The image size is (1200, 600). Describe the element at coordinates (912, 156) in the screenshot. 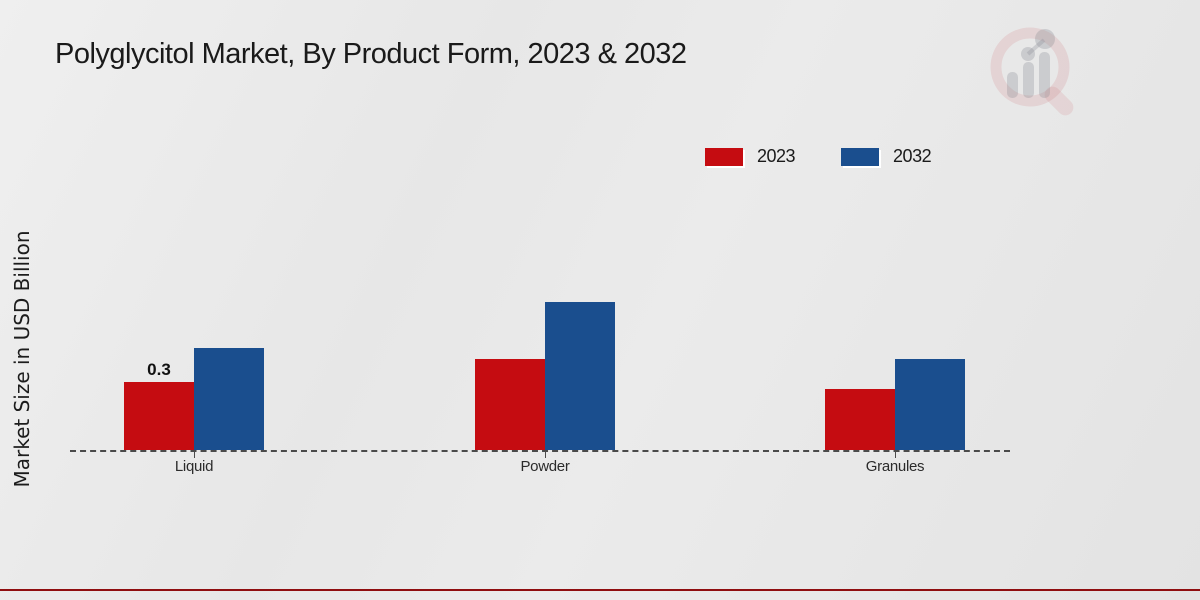

I see `legend-label-2032: 2032` at that location.